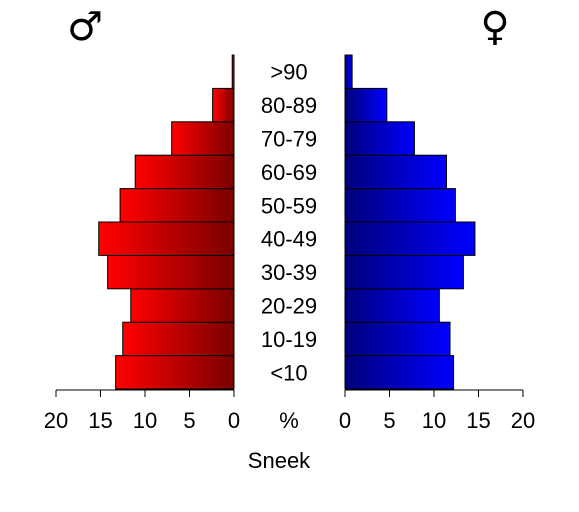  Describe the element at coordinates (189, 420) in the screenshot. I see `male-tick-label-1: 5` at that location.